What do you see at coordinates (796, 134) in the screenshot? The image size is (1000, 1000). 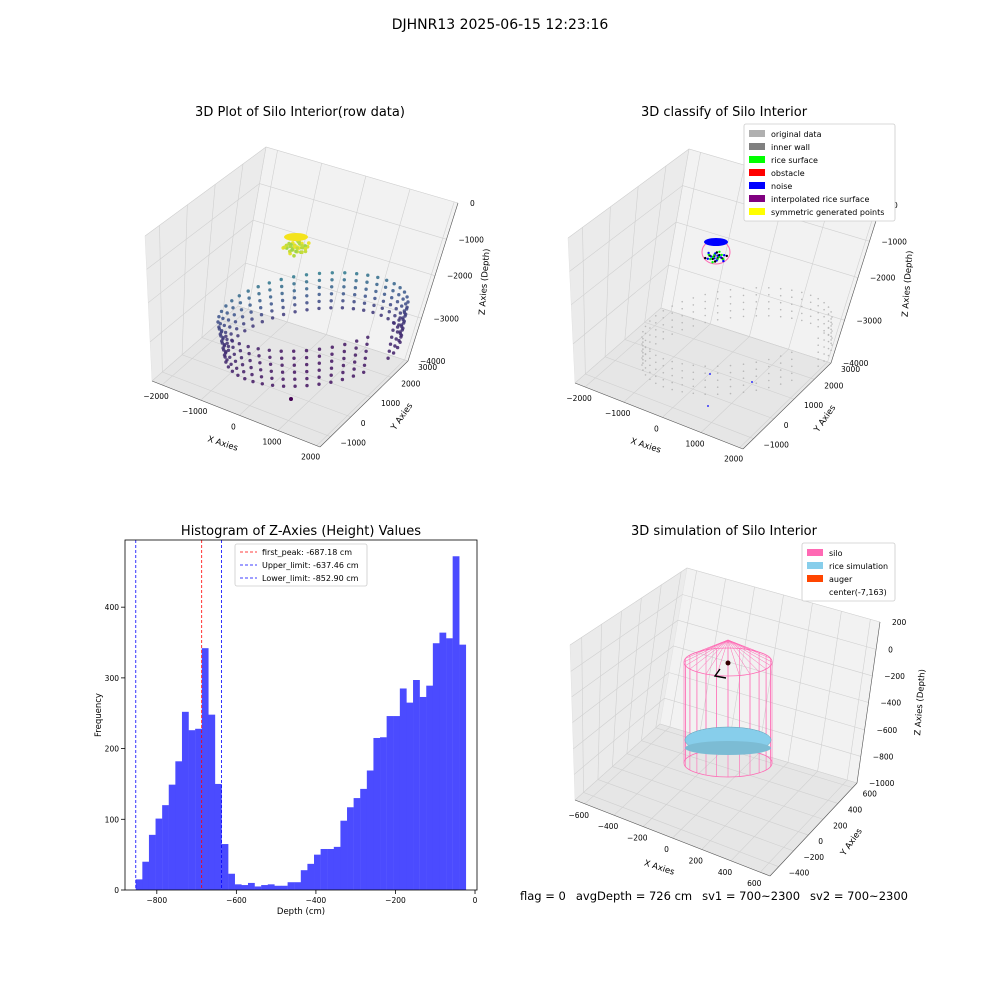 I see `legend-entry-label: original data` at bounding box center [796, 134].